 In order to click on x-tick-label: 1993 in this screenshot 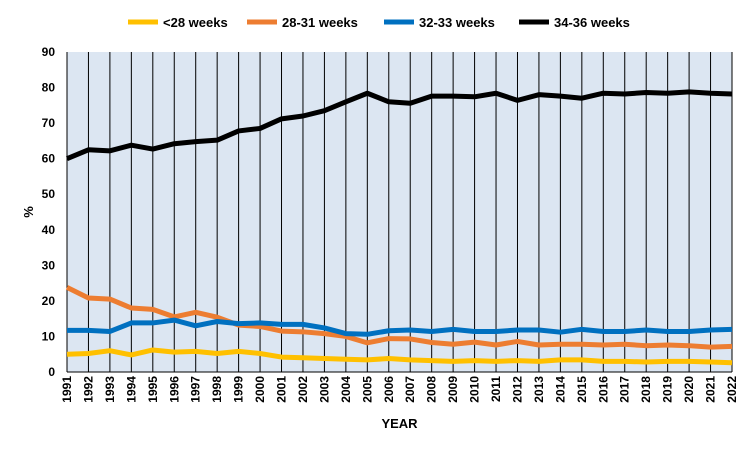, I will do `click(110, 389)`.